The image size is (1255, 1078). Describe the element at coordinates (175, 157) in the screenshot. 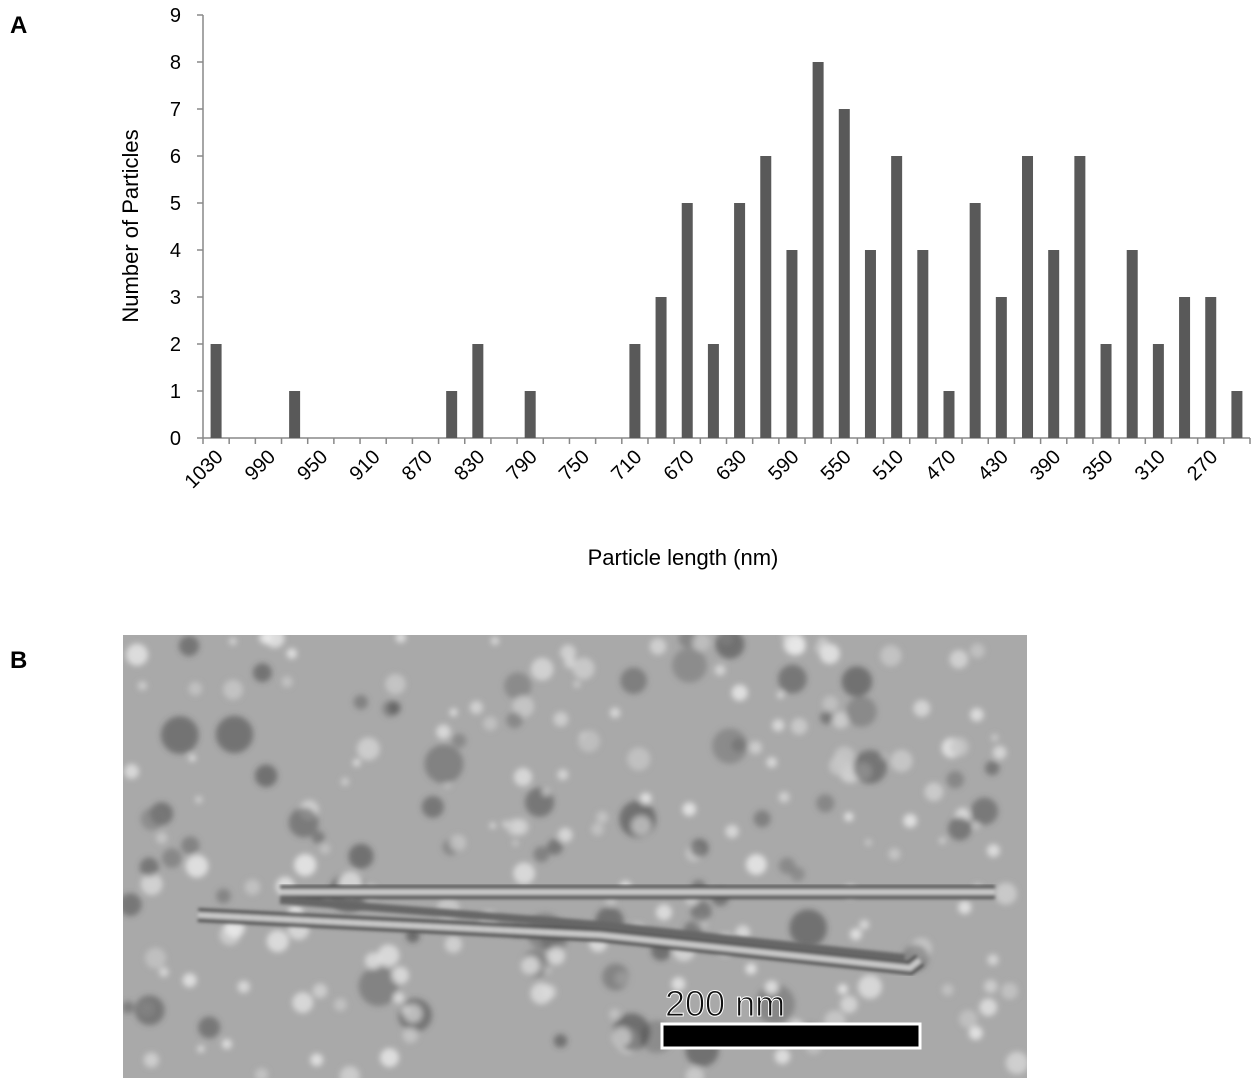

I see `y-tick-label: 6` at that location.